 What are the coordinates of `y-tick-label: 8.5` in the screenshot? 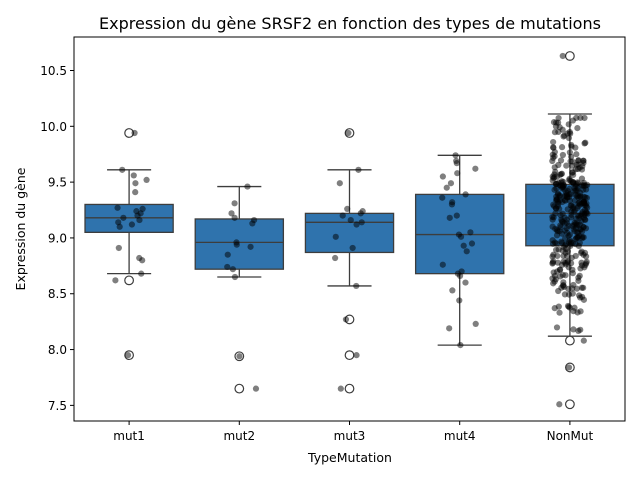 It's located at (57, 294).